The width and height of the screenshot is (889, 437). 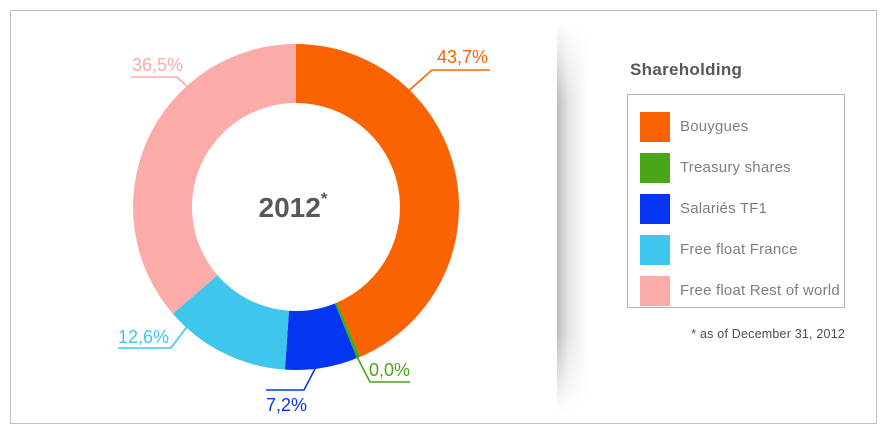 I want to click on callout-salaries-tf1: 7,2%, so click(x=291, y=390).